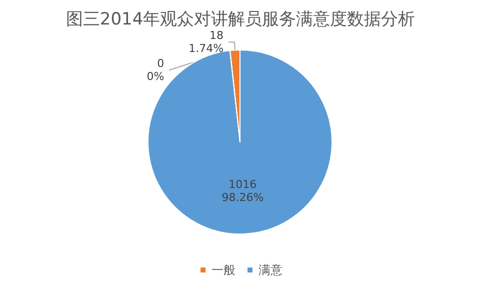 This screenshot has width=481, height=289. What do you see at coordinates (224, 270) in the screenshot?
I see `legend-label: 一般` at bounding box center [224, 270].